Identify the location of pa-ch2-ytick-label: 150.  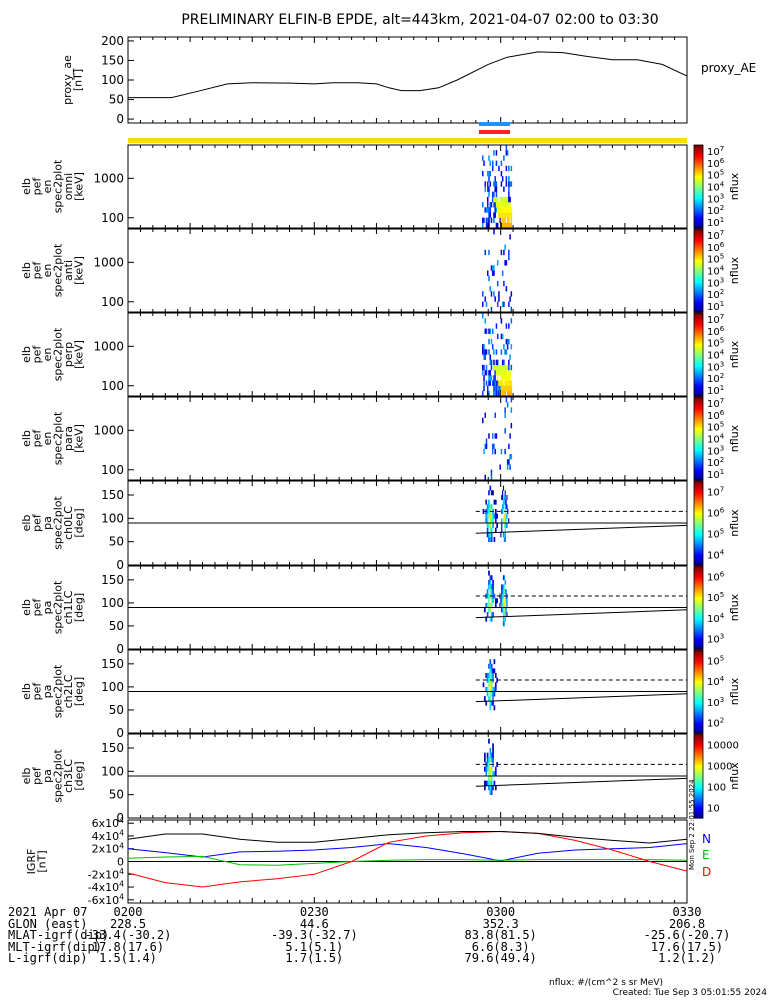
(112, 664).